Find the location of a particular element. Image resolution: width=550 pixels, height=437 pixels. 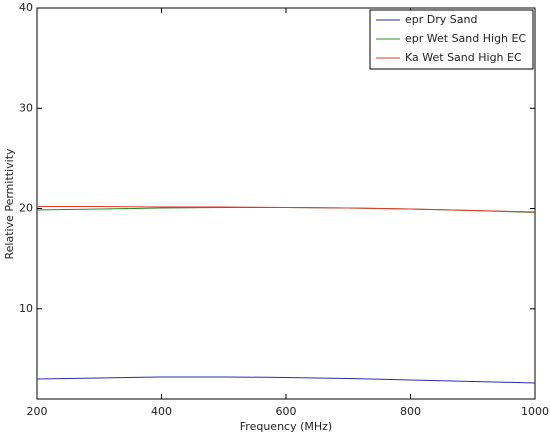

x-tick-label: 1000 is located at coordinates (535, 411).